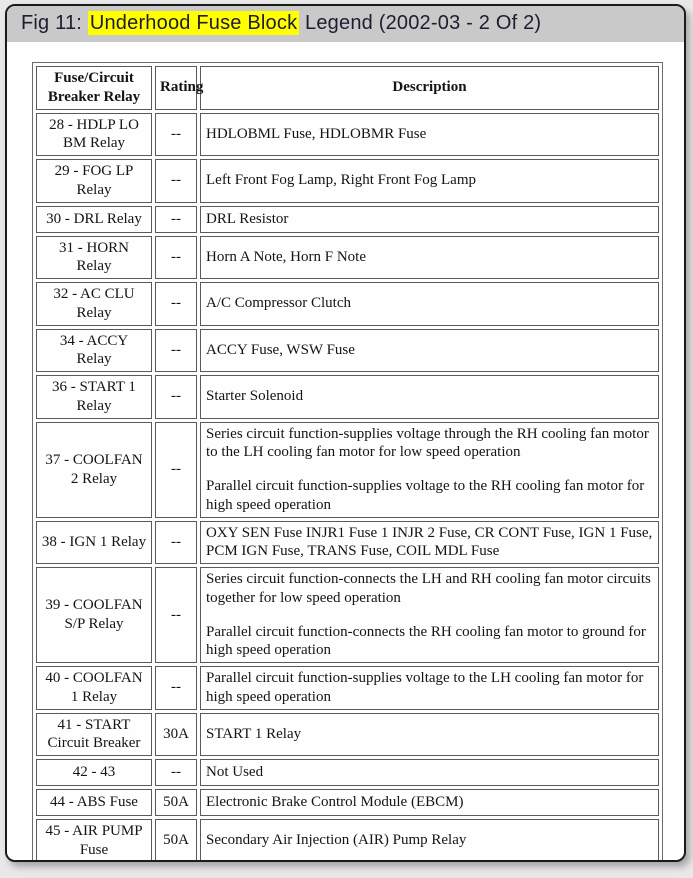 The width and height of the screenshot is (693, 878). I want to click on fuse-cell: 34 - ACCY Relay, so click(94, 350).